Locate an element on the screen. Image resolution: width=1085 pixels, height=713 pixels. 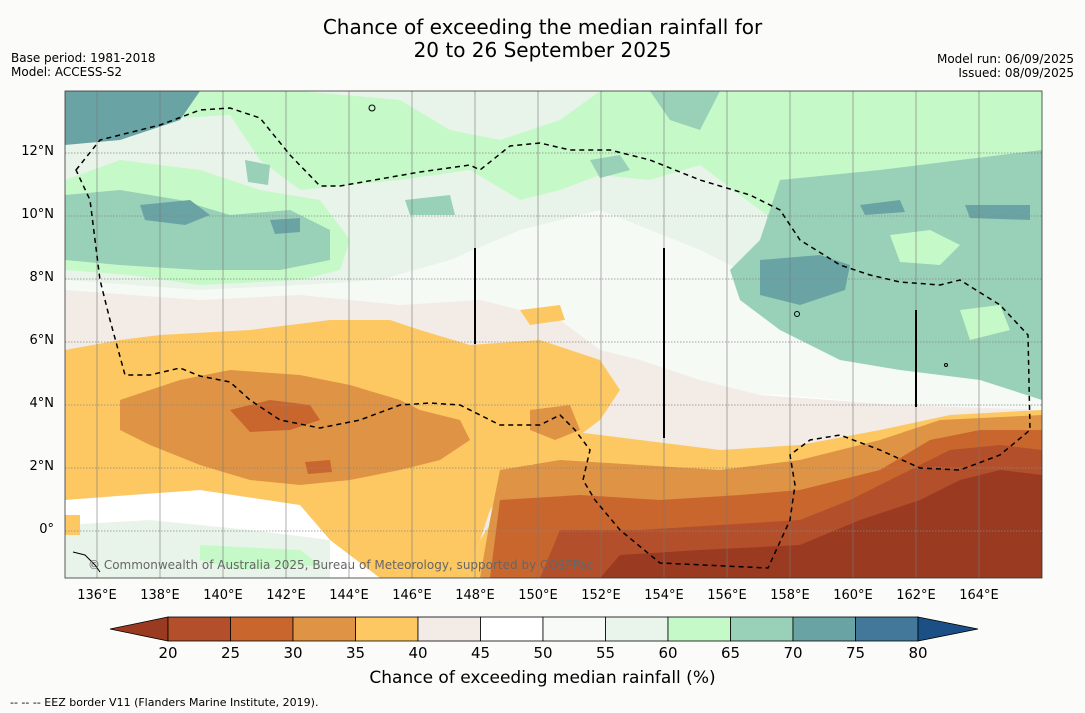
colorbar is located at coordinates (544, 629).